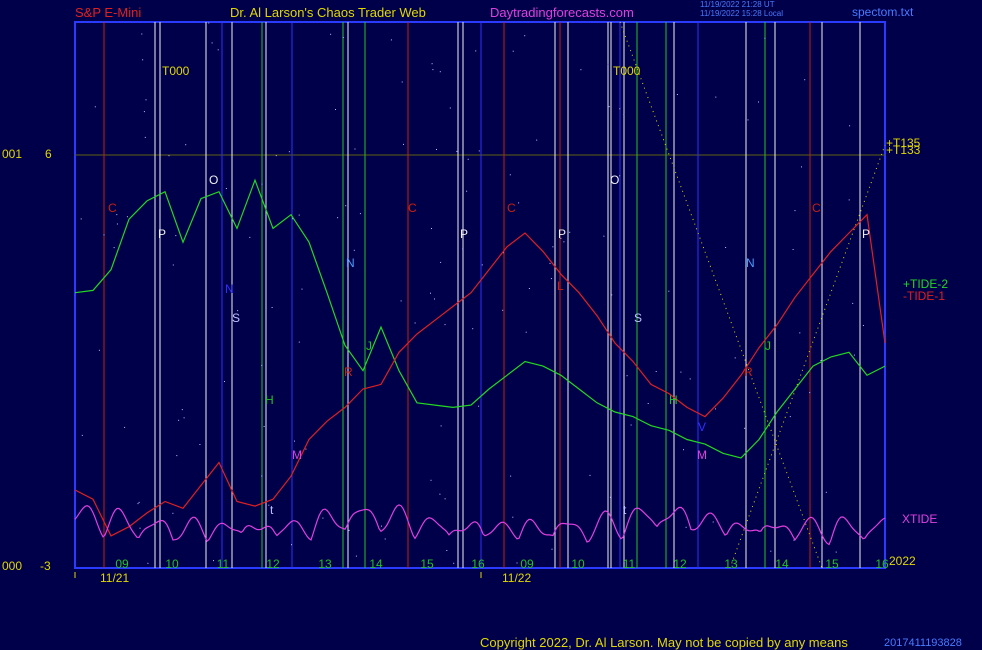 The height and width of the screenshot is (650, 982). I want to click on y-top-code: 001, so click(12, 154).